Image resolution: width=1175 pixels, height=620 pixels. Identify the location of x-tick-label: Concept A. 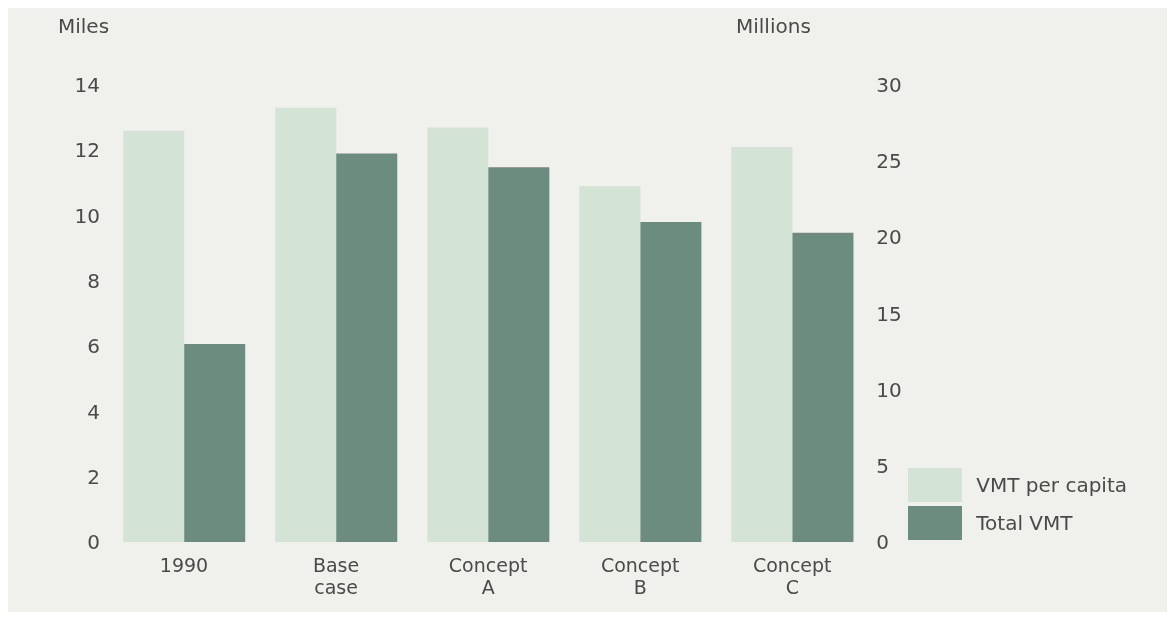
(488, 576).